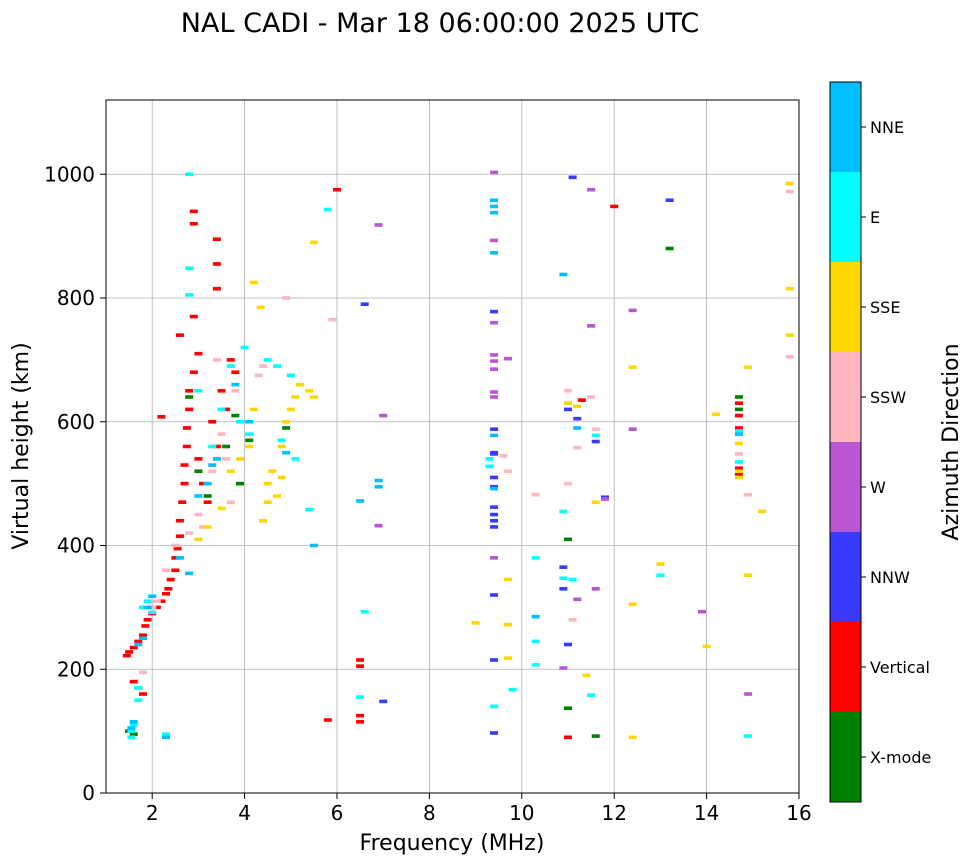  What do you see at coordinates (880, 442) in the screenshot?
I see `colorbar: X-mode Vertical NNW W SSW SSE E NNE` at bounding box center [880, 442].